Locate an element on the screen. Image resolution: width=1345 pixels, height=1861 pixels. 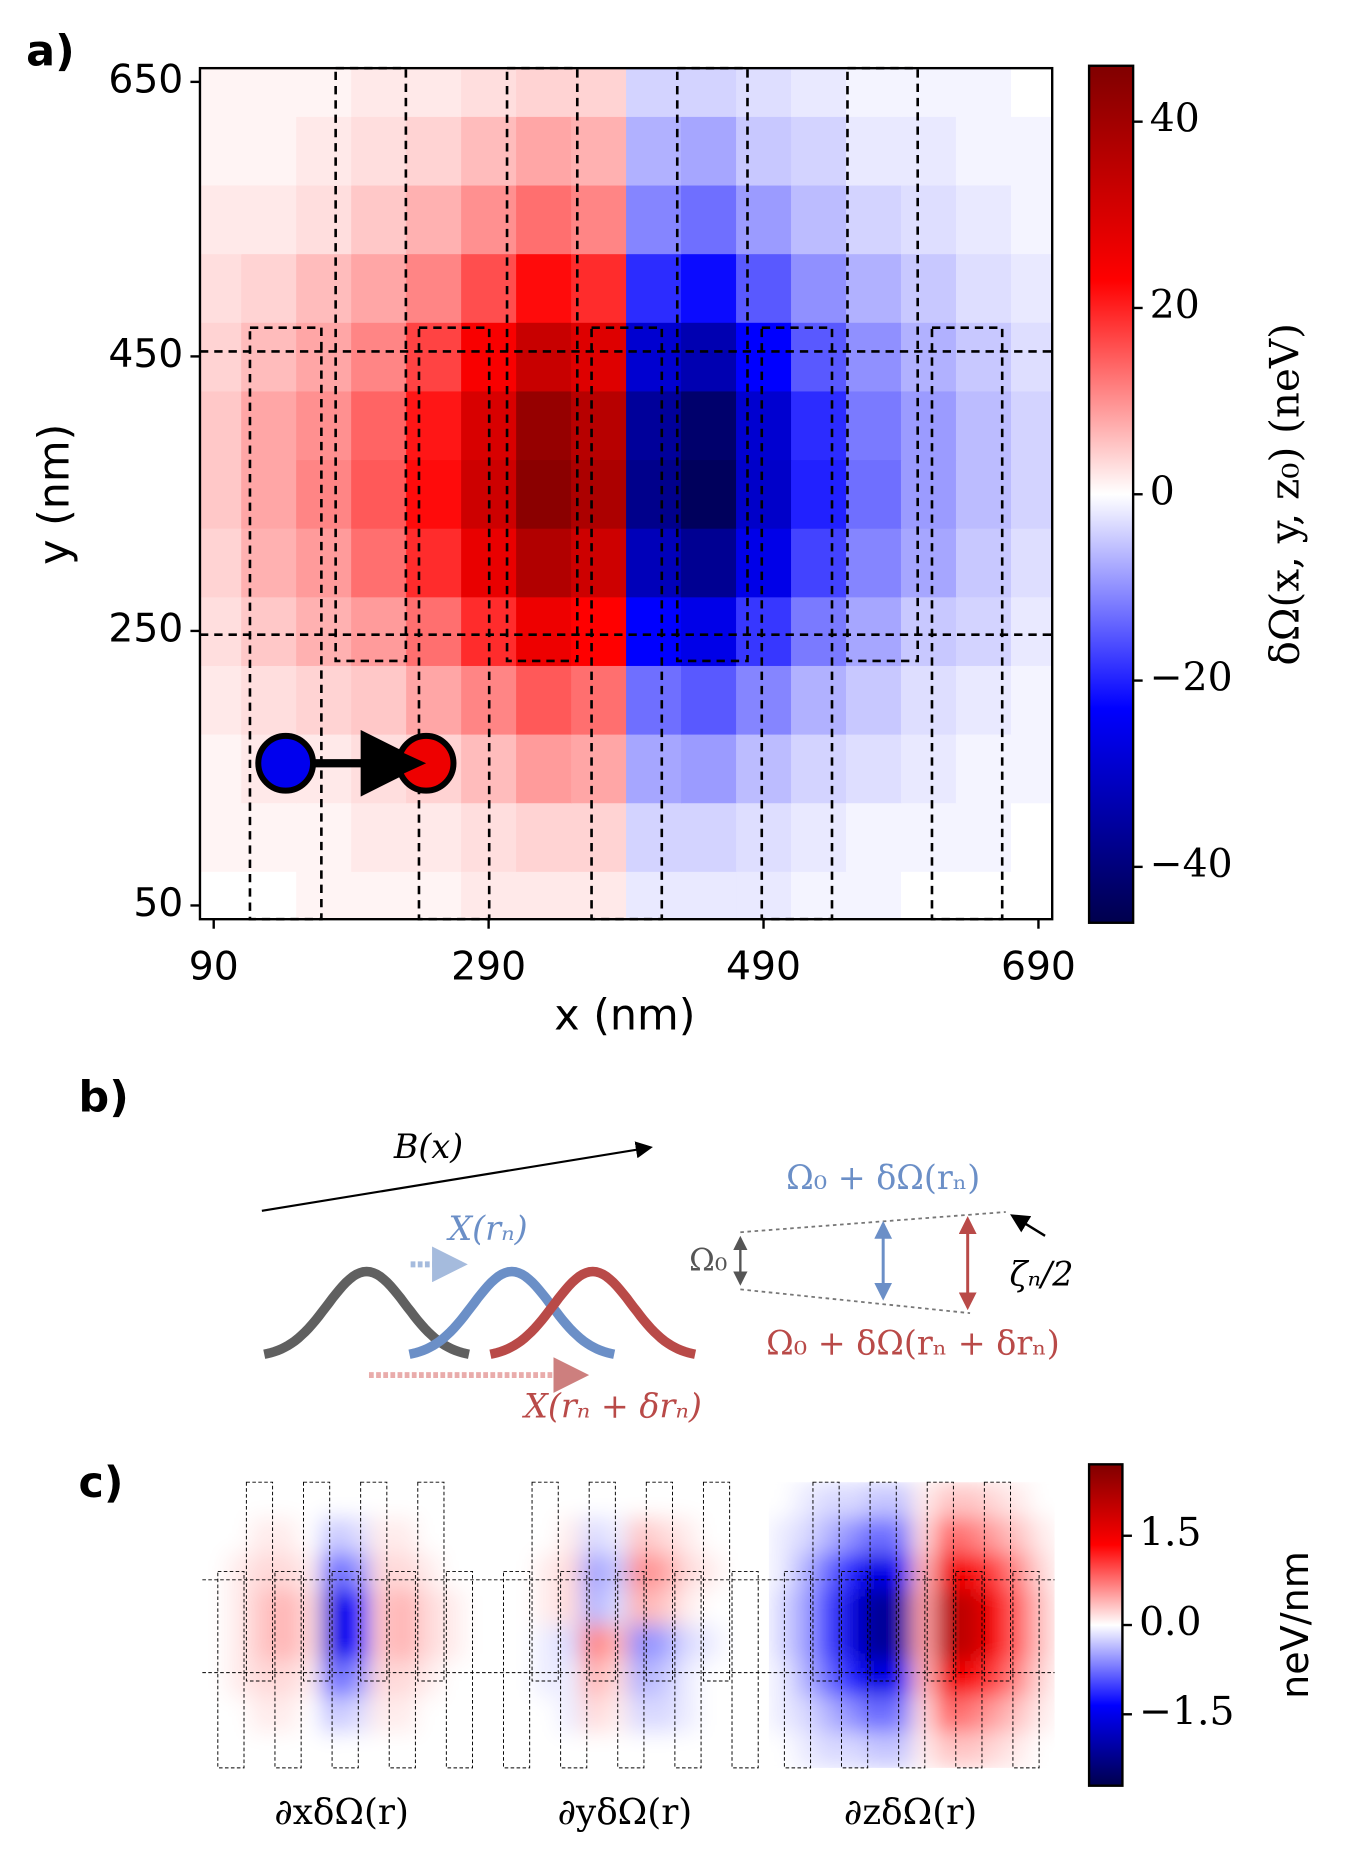
omega-label: Ω₀ + δΩ(rₙ) is located at coordinates (883, 1177).